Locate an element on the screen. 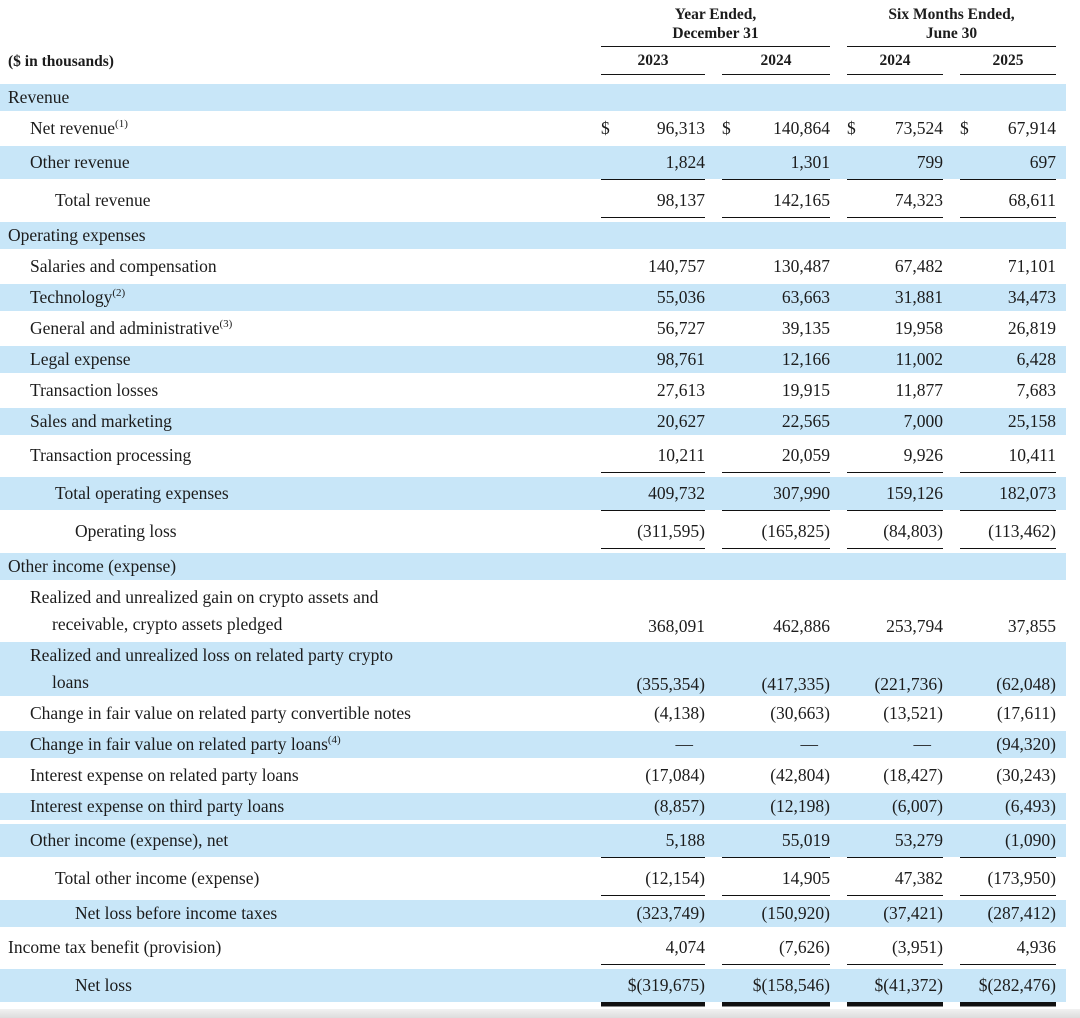 Image resolution: width=1080 pixels, height=1018 pixels. row-label-text: Salaries and compensation is located at coordinates (123, 266).